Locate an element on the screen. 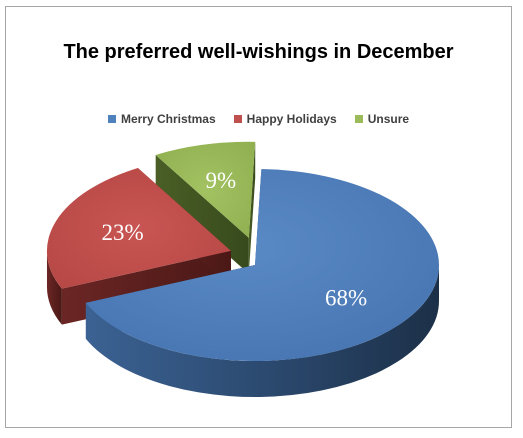  pie-slice-top-happy-holidays is located at coordinates (138, 228).